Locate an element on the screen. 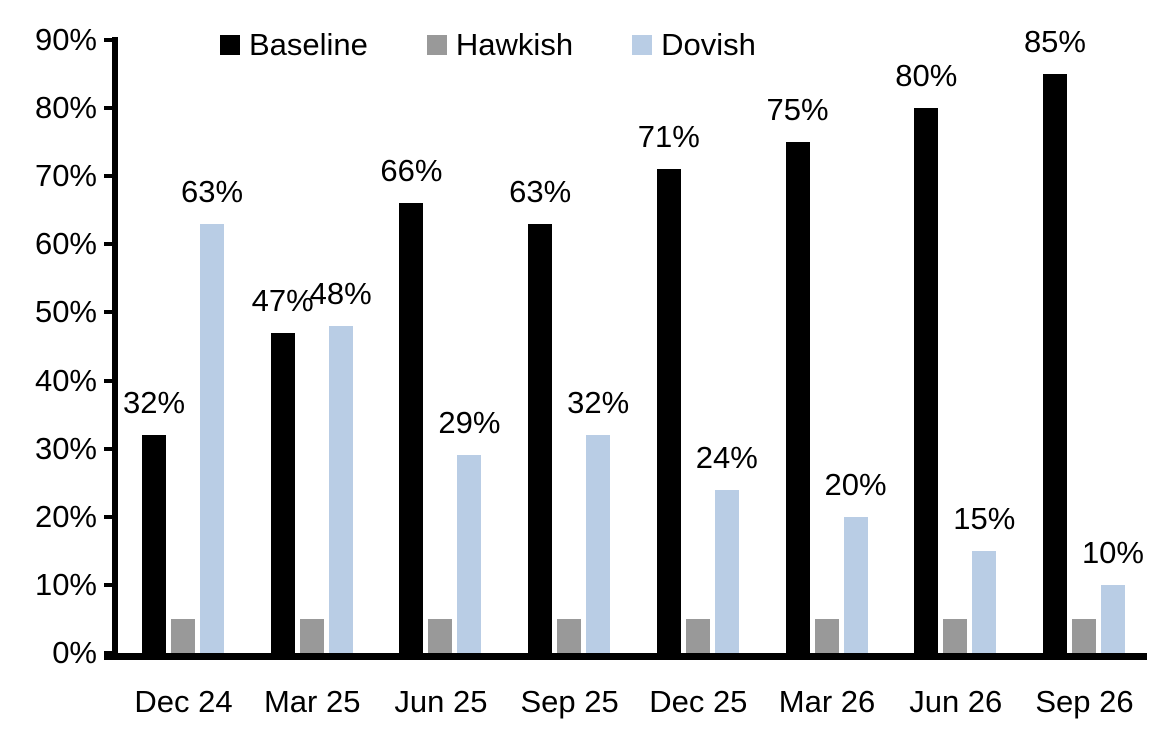 The width and height of the screenshot is (1152, 729). data-label-dovish-7: 10% is located at coordinates (1112, 552).